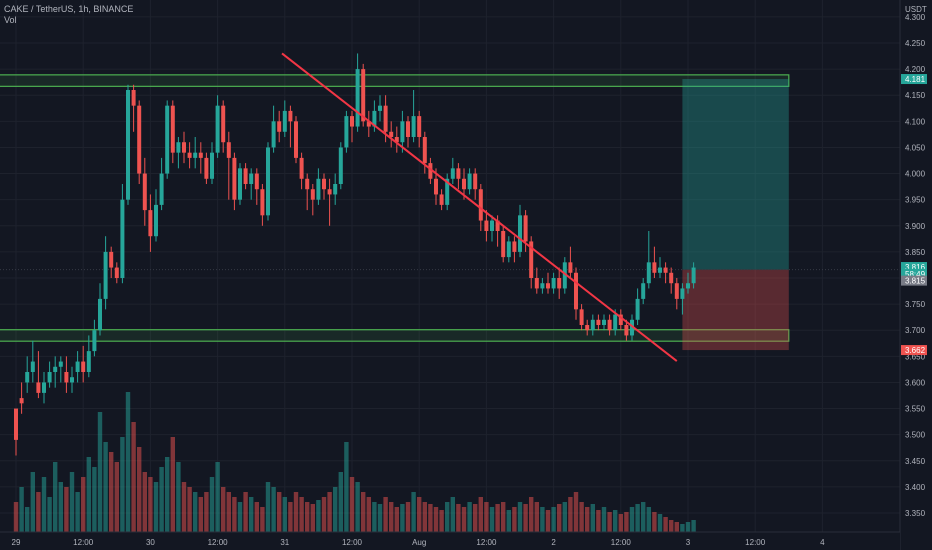  I want to click on chart-header: CAKE / TetherUS, 1h, BINANCE Vol, so click(68, 15).